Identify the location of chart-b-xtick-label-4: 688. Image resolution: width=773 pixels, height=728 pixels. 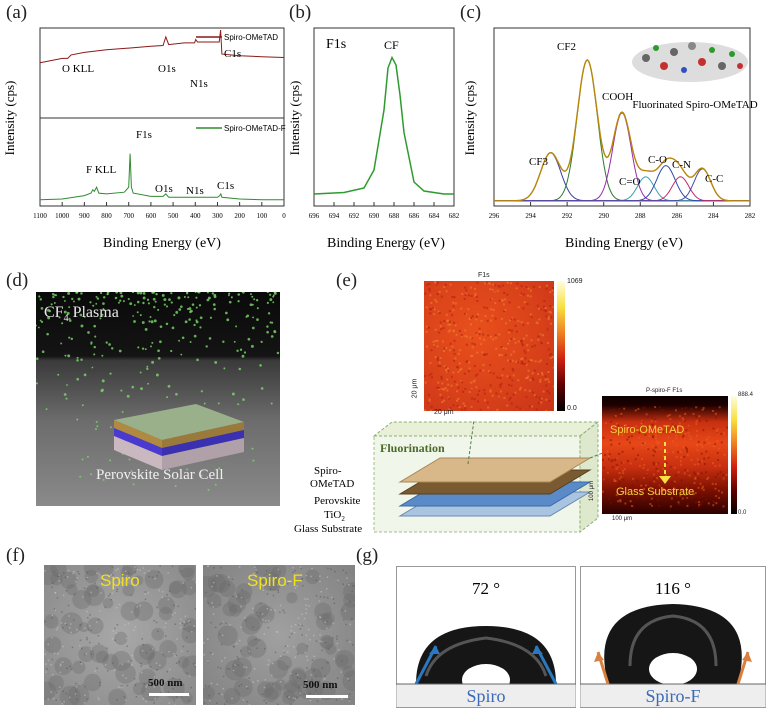
(394, 216).